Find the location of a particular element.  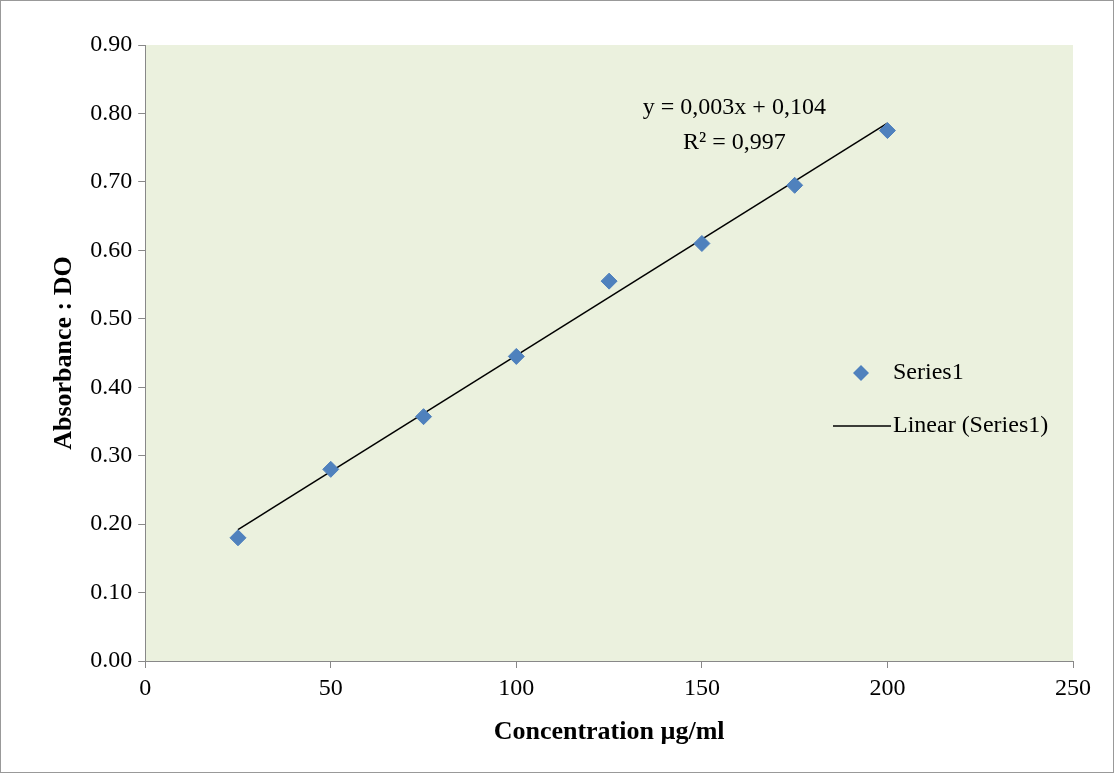

y-tick-label: 0.20 is located at coordinates (111, 522).